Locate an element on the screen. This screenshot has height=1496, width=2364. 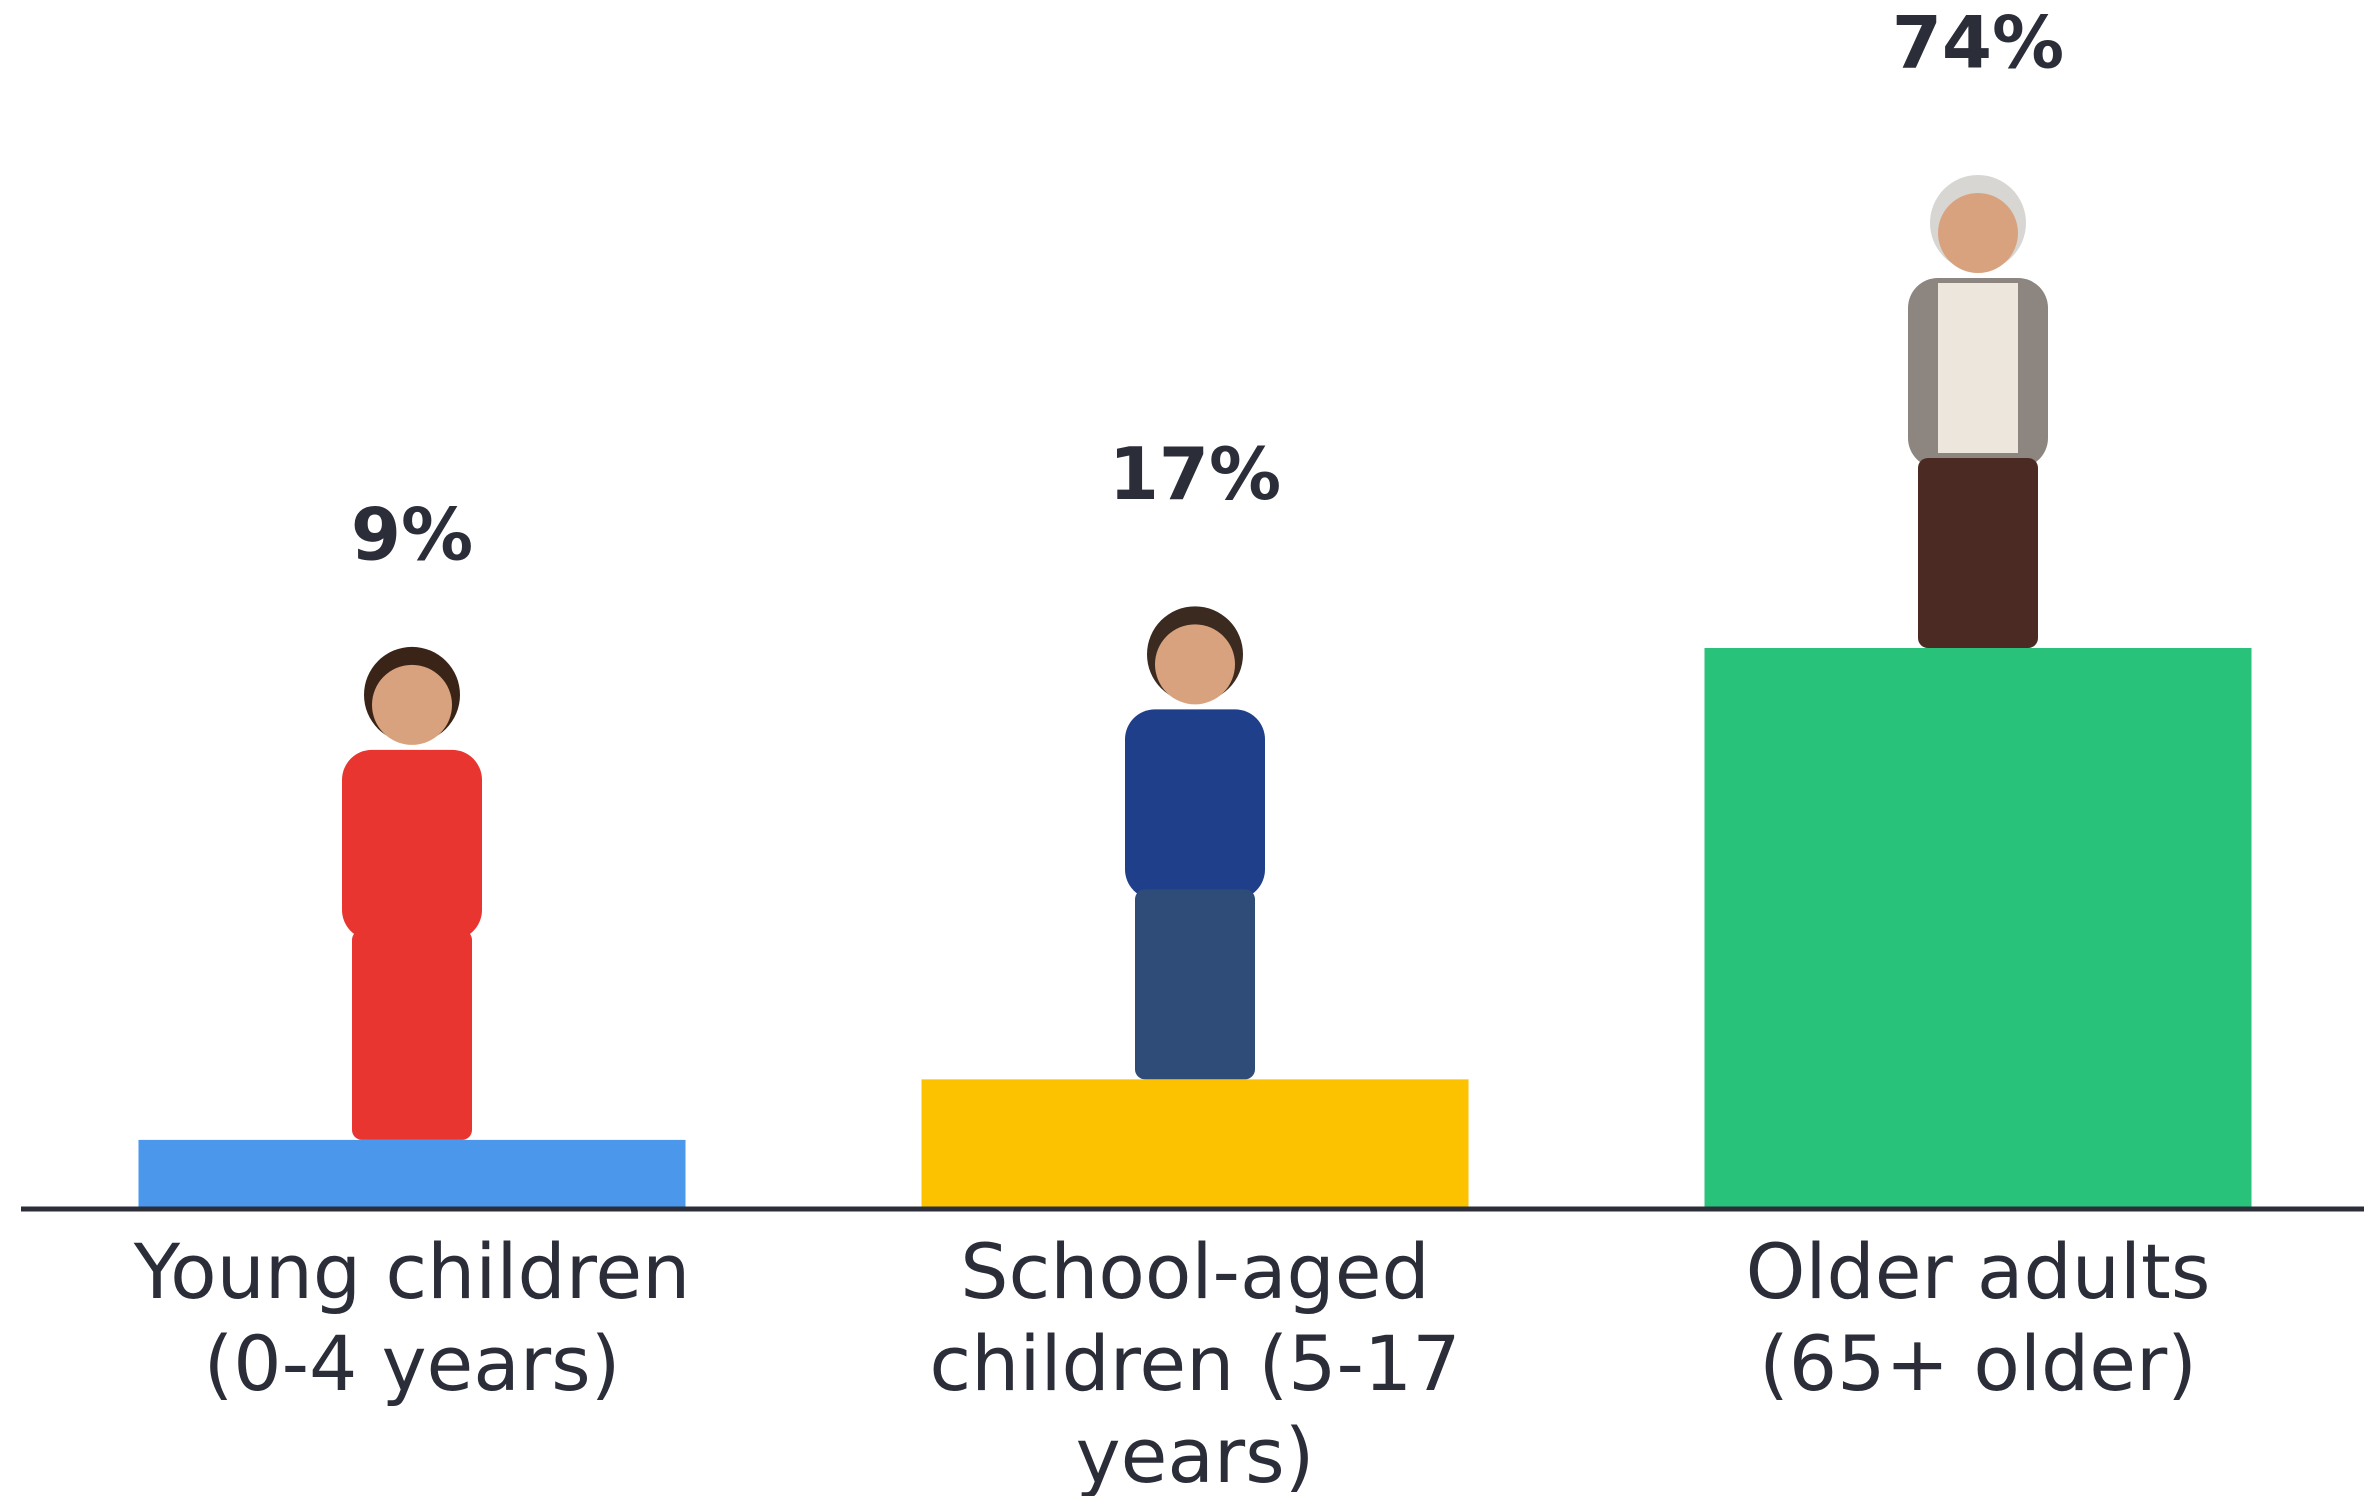
value-label: 9% is located at coordinates (412, 534).